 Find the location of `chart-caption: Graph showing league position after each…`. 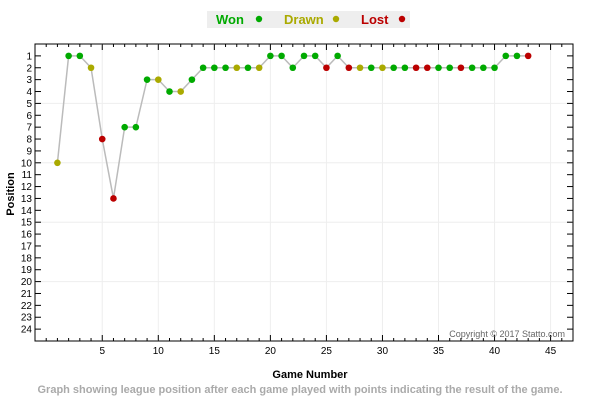

chart-caption: Graph showing league position after each… is located at coordinates (299, 390).